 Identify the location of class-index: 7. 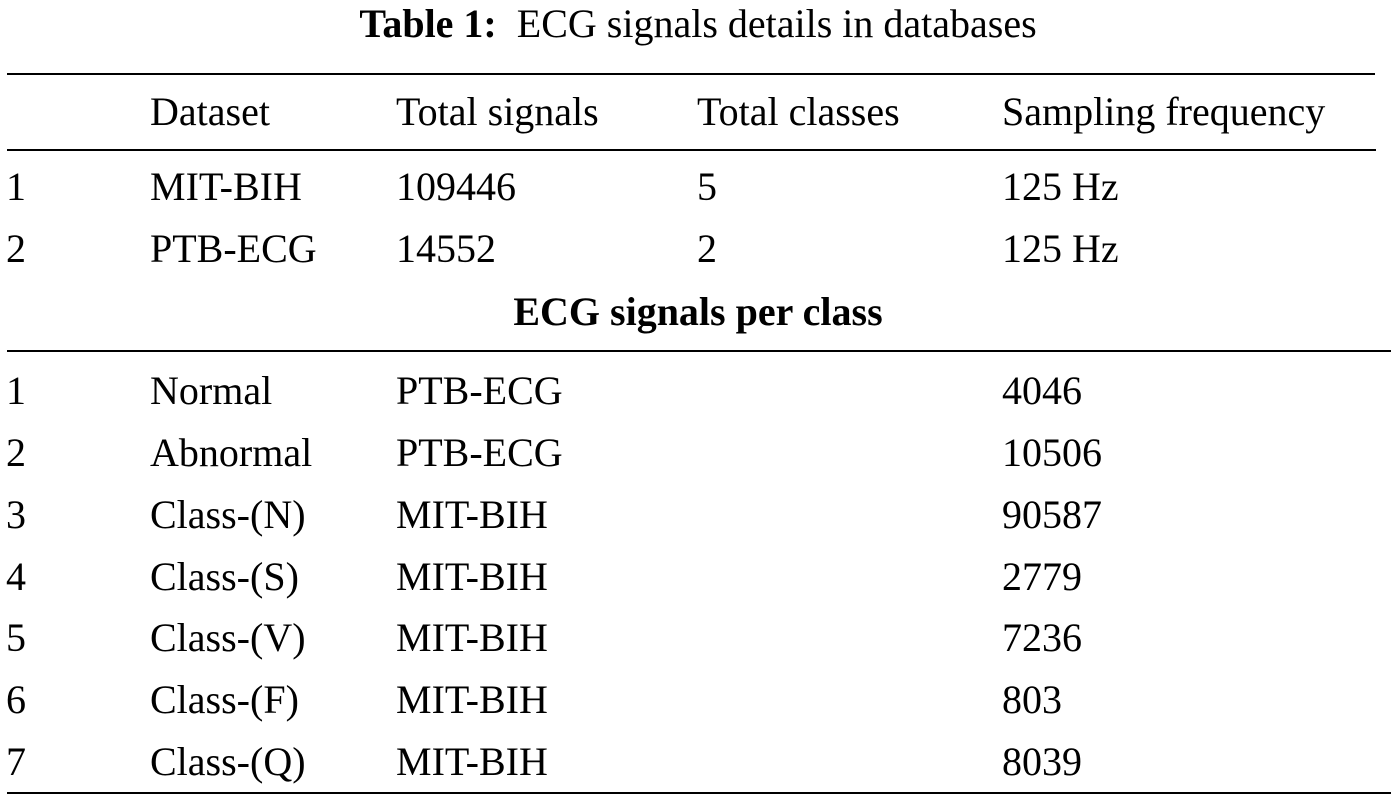
(16, 761).